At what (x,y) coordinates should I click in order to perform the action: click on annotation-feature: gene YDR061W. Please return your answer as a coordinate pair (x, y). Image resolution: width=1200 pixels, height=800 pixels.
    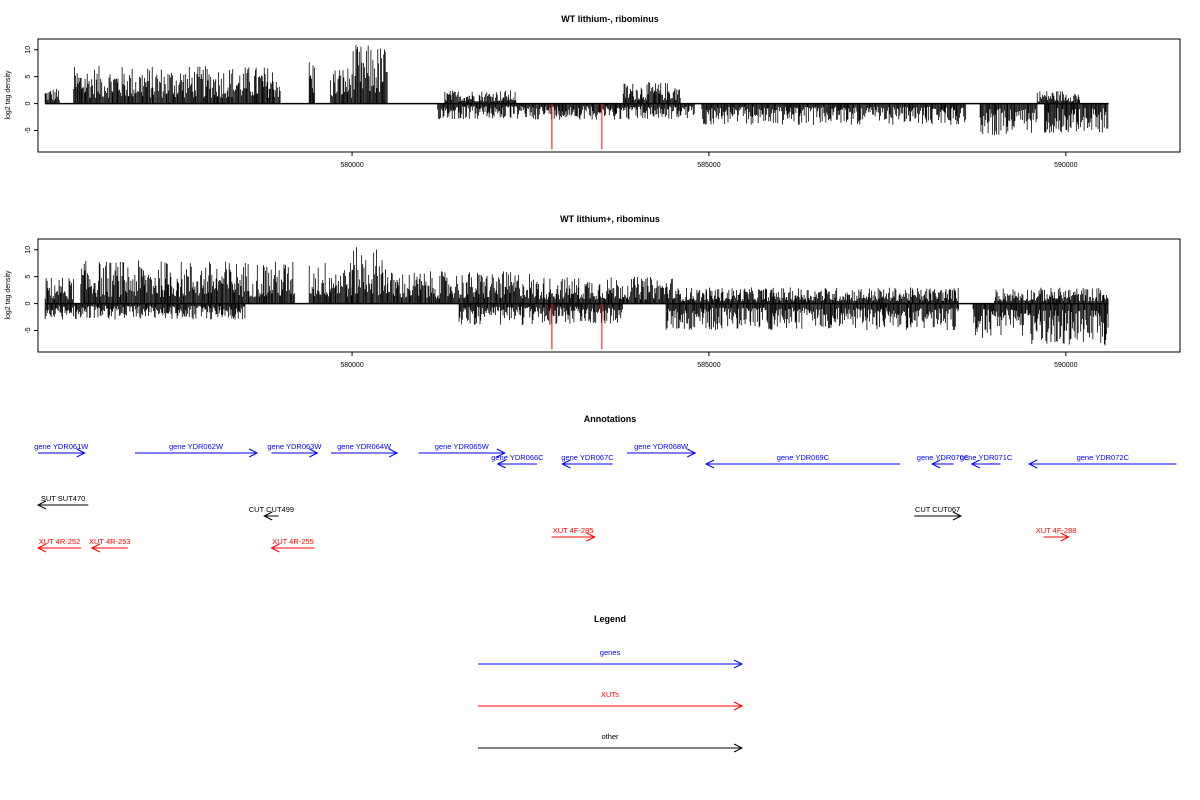
    Looking at the image, I should click on (61, 450).